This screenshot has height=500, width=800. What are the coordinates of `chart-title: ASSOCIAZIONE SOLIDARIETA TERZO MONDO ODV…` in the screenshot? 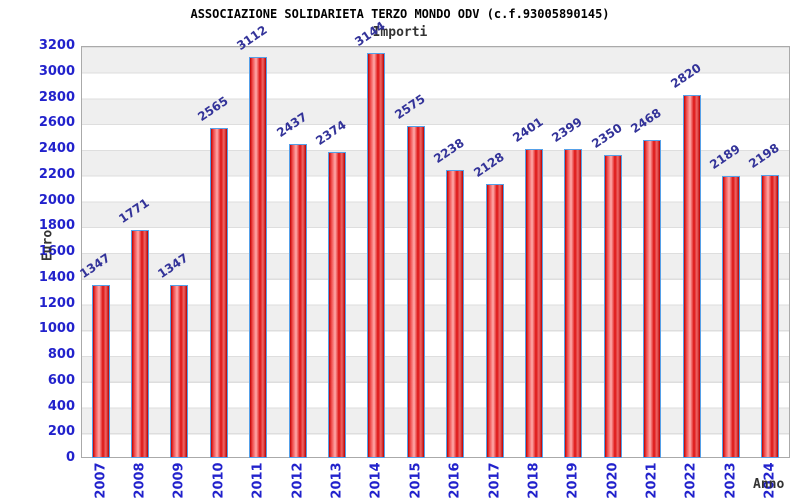 It's located at (400, 14).